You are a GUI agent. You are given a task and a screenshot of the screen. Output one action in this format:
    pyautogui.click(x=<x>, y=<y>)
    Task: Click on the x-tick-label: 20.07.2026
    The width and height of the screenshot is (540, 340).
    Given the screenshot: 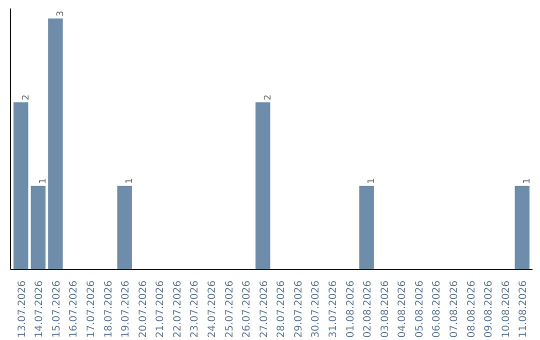 What is the action you would take?
    pyautogui.click(x=143, y=309)
    